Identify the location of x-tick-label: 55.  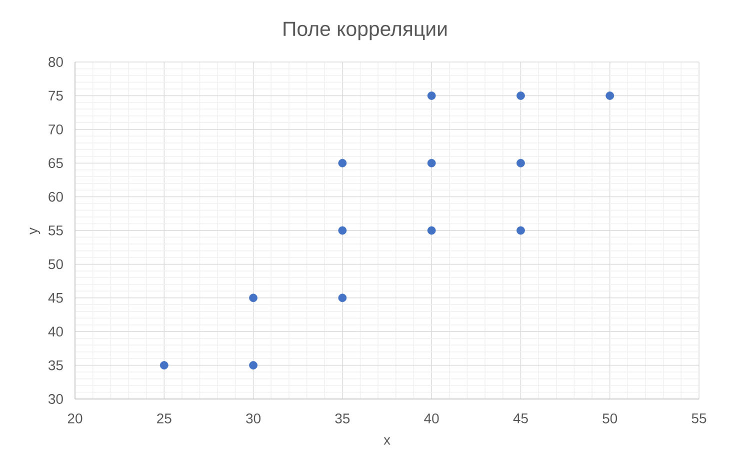
(699, 419).